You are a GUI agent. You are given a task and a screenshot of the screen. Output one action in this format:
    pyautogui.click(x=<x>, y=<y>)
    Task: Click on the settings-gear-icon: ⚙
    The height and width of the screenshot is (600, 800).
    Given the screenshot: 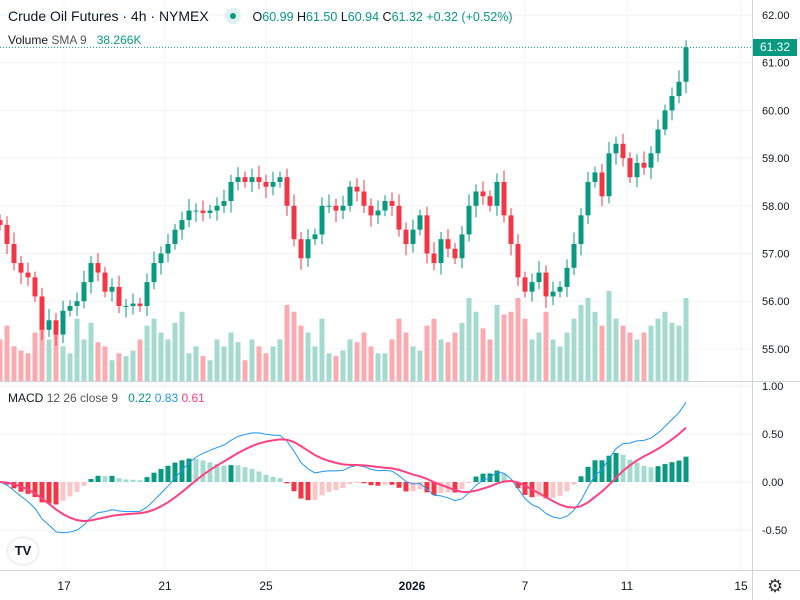 What is the action you would take?
    pyautogui.click(x=775, y=586)
    